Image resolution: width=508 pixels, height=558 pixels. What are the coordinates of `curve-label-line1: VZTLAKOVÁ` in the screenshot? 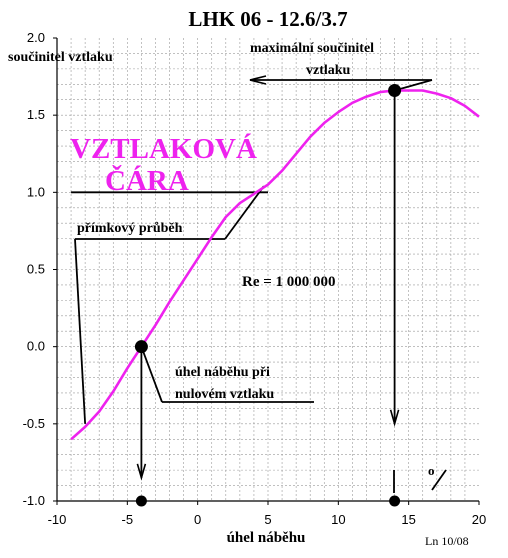 It's located at (163, 148).